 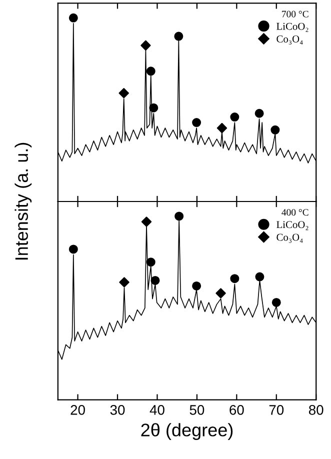 I want to click on x-axis-title: 2θ (degree), so click(x=187, y=431).